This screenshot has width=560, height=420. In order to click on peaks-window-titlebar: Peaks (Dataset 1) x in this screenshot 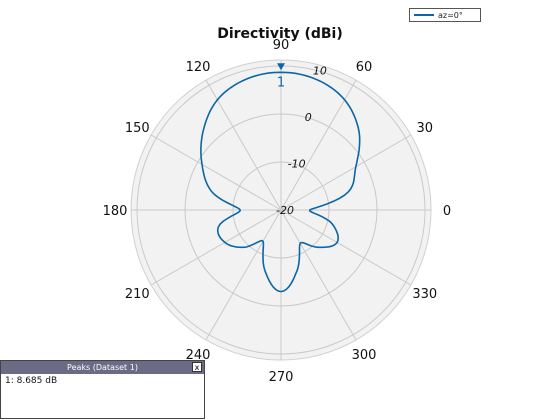, I will do `click(102, 367)`.